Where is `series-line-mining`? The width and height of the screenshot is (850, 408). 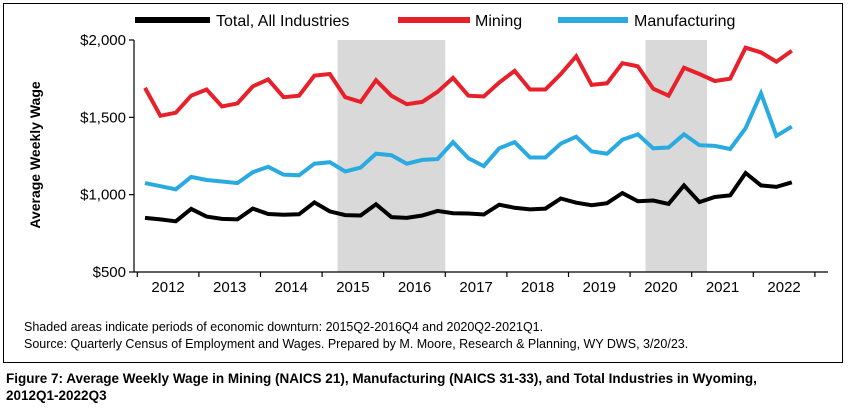 series-line-mining is located at coordinates (468, 82).